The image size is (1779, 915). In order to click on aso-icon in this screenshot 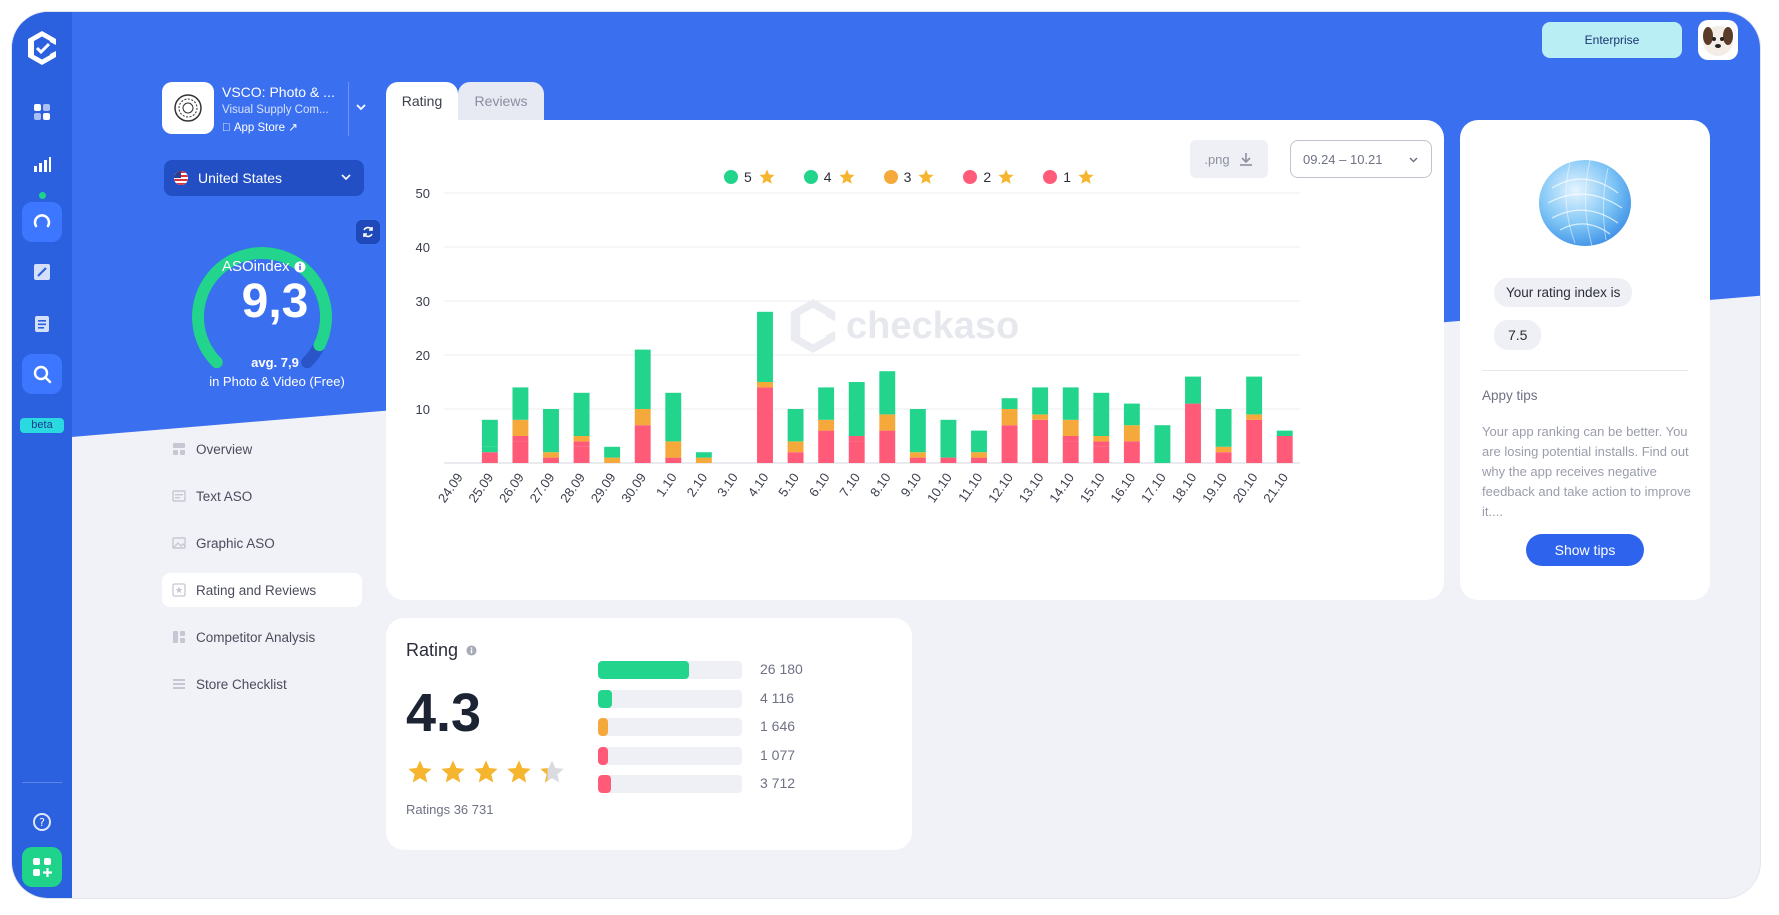, I will do `click(42, 222)`.